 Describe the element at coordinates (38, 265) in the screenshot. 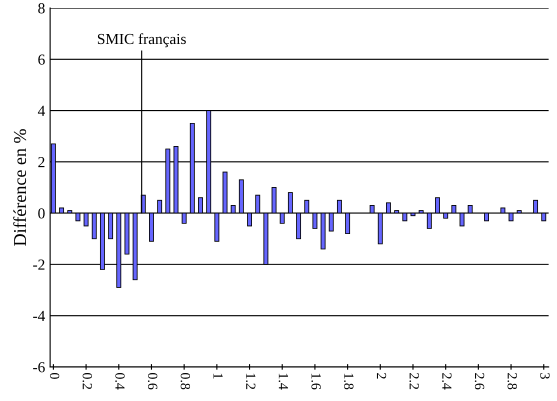

I see `y-tick-label: -2` at that location.